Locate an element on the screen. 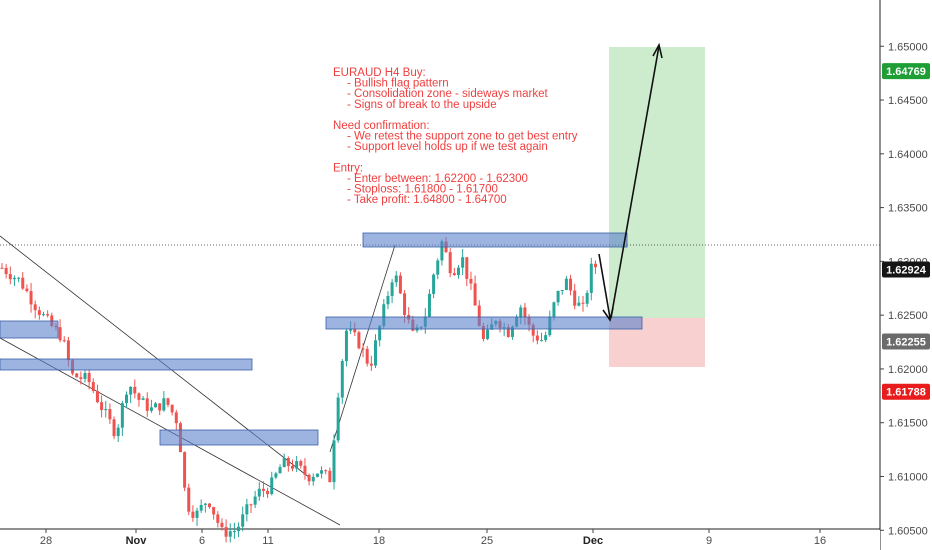  breakout-arrow is located at coordinates (635, 182).